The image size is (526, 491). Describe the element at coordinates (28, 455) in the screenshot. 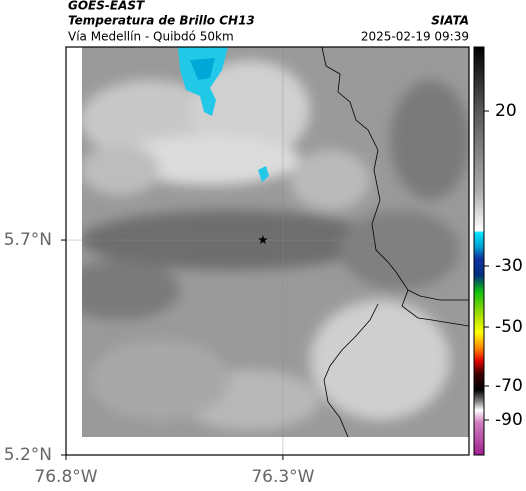

I see `y-tick-label: 5.2°N` at that location.